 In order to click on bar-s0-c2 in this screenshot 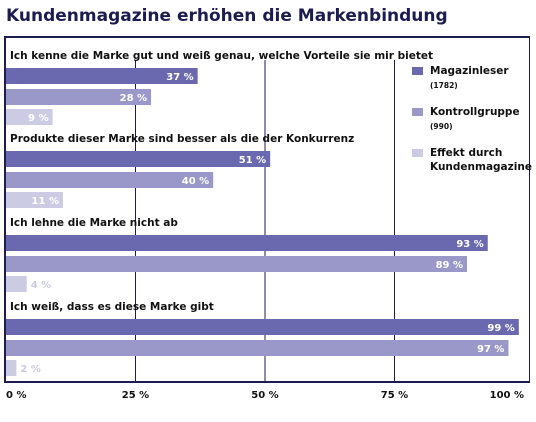, I will do `click(247, 243)`.